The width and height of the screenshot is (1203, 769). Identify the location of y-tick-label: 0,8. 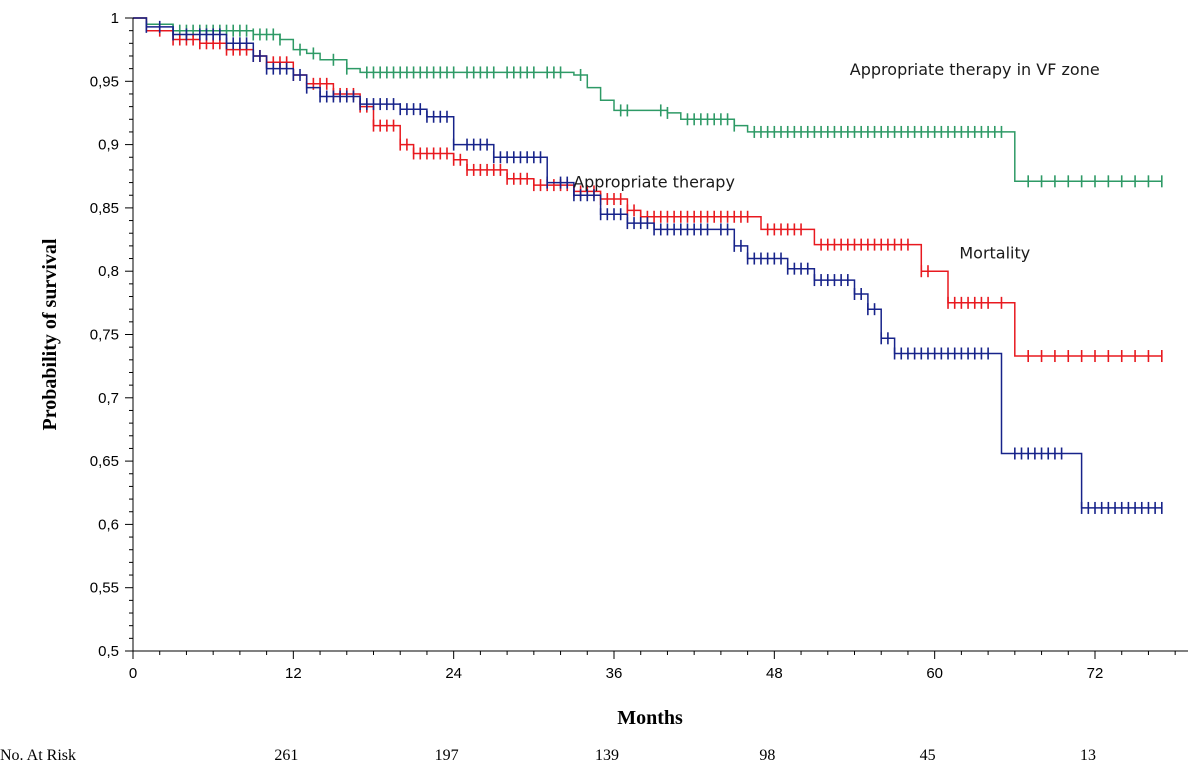
(108, 271).